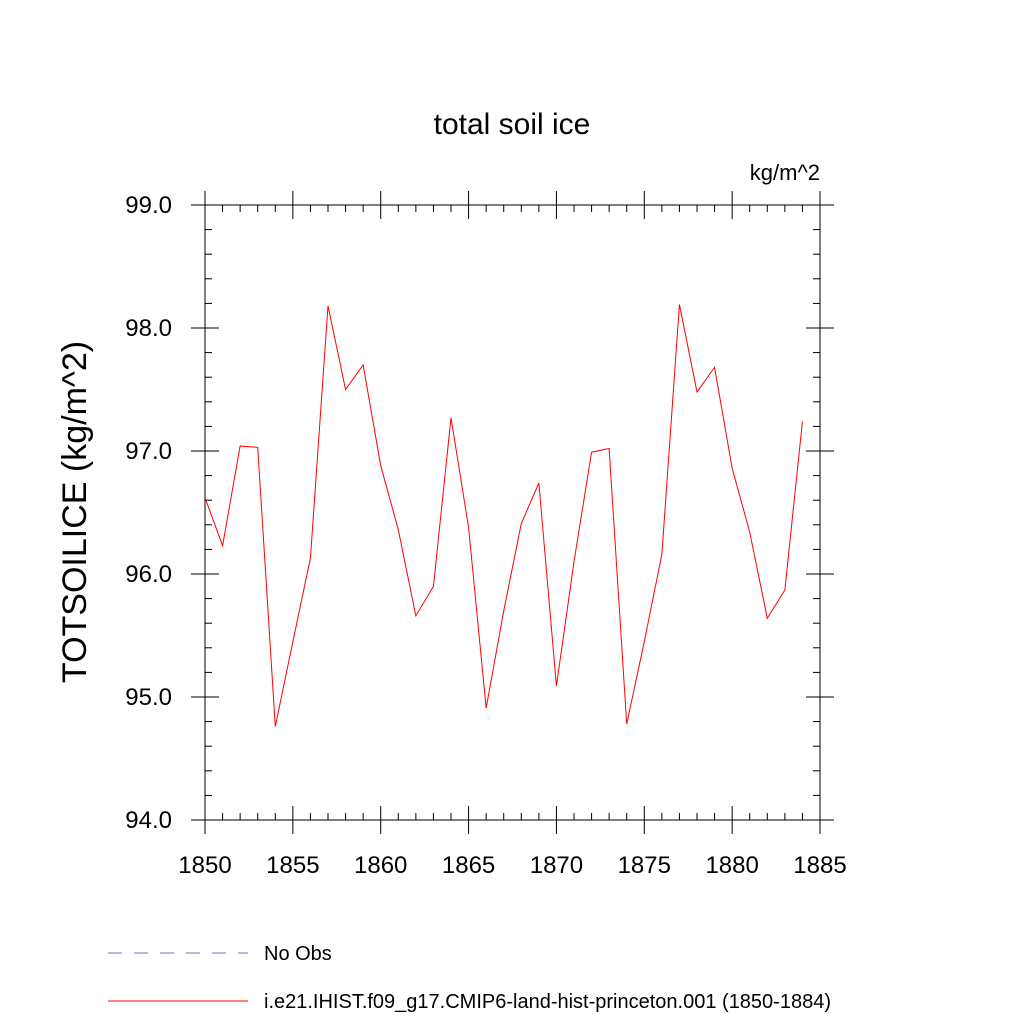 The width and height of the screenshot is (1024, 1024). I want to click on y-tick-label: 96.0, so click(148, 574).